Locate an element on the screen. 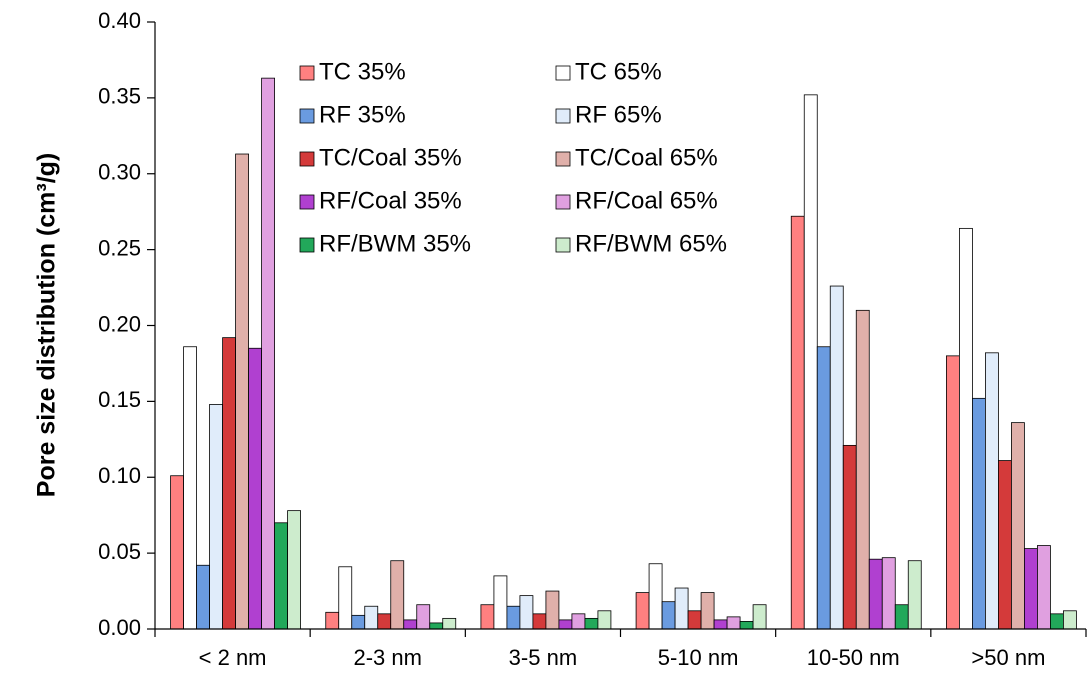  legend-label: RF/BWM 35% is located at coordinates (395, 243).